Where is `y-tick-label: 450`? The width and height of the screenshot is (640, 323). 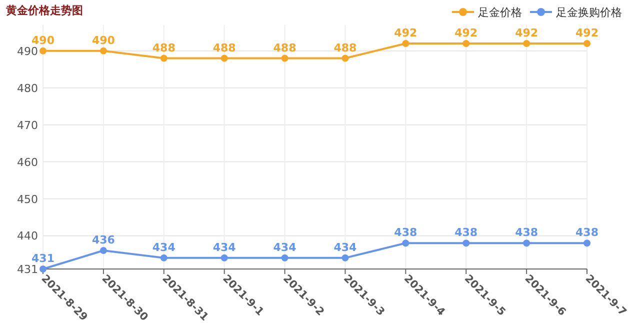
y-tick-label: 450 is located at coordinates (27, 199).